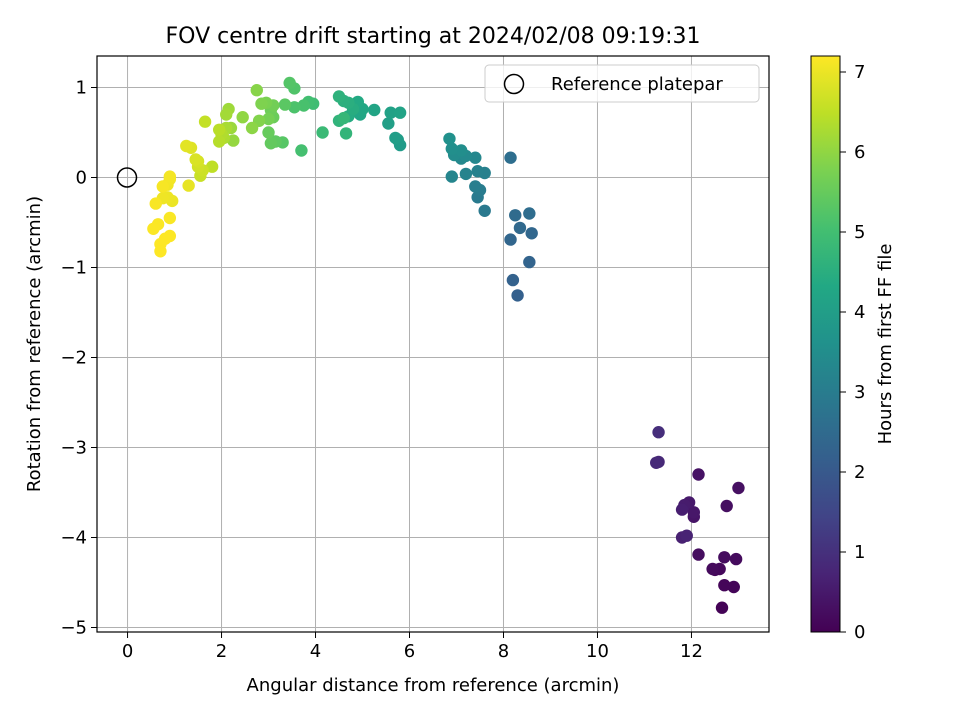 The image size is (960, 720). I want to click on x-tick-label: 10, so click(597, 651).